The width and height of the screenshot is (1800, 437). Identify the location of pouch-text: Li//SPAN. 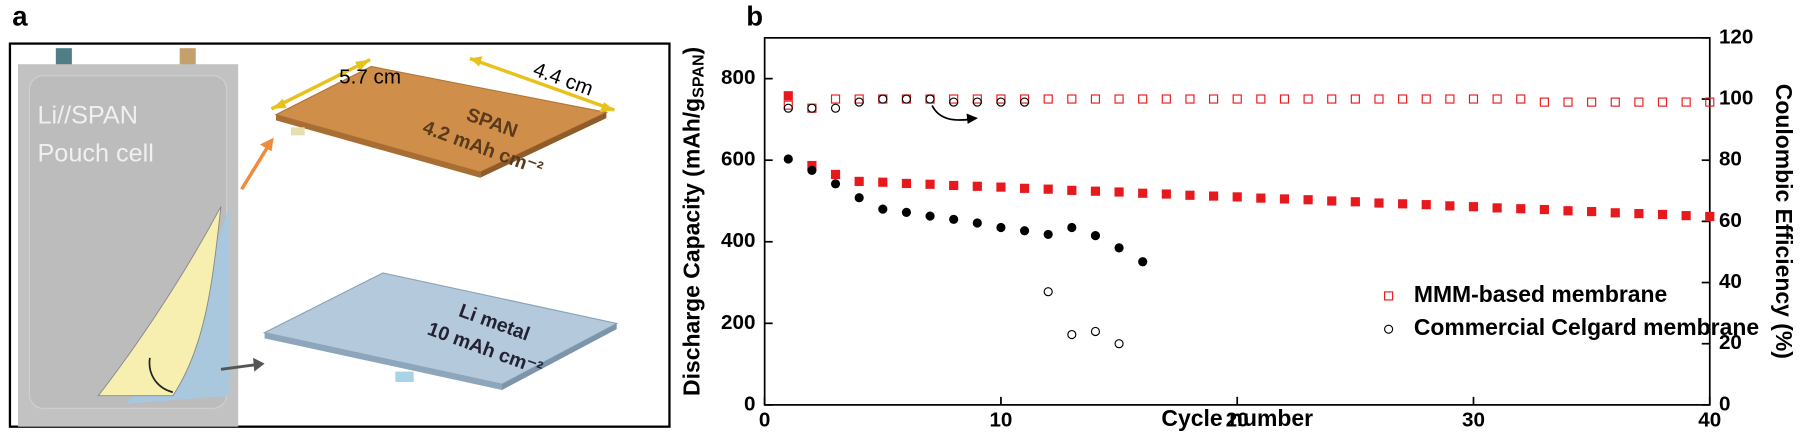
(87, 116).